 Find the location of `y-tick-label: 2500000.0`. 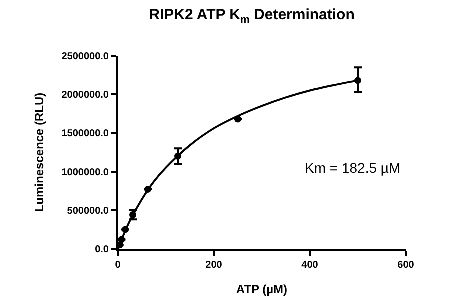

y-tick-label: 2500000.0 is located at coordinates (86, 57).